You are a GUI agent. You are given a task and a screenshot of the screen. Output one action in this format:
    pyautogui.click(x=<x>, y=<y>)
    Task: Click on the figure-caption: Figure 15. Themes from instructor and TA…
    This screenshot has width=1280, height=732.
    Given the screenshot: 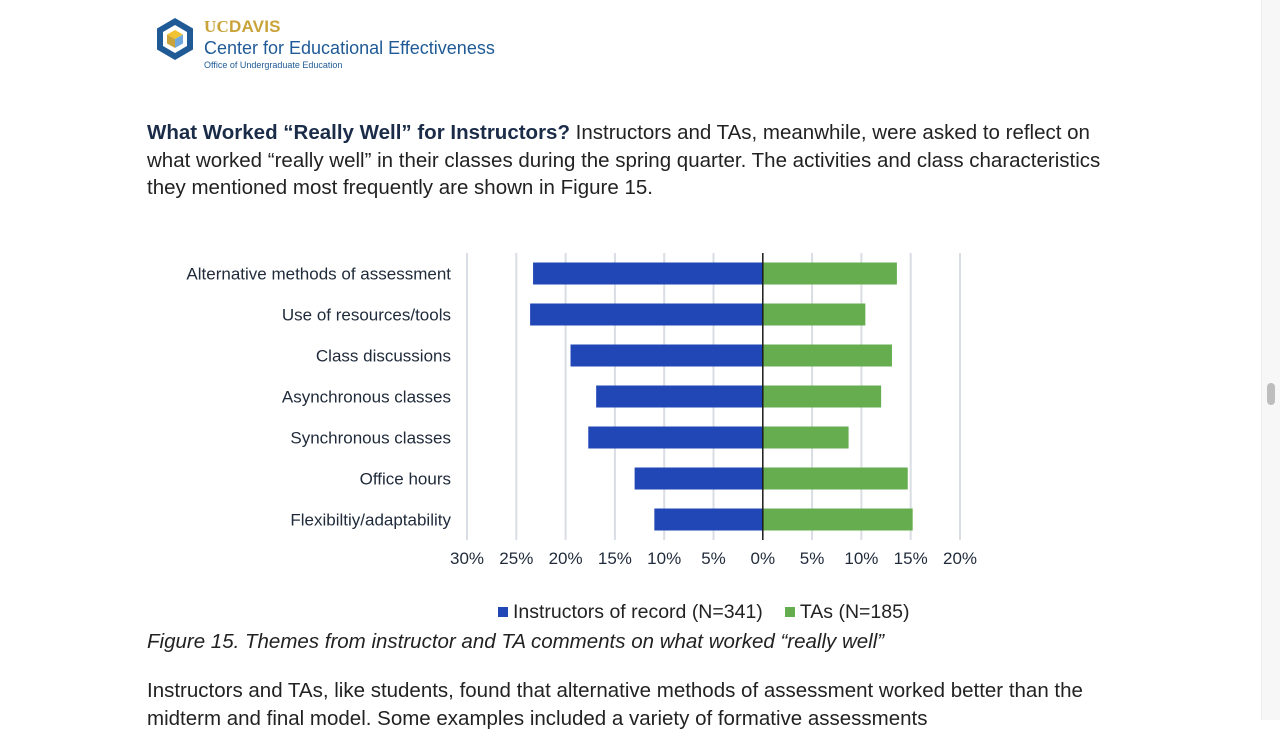 What is the action you would take?
    pyautogui.click(x=516, y=641)
    